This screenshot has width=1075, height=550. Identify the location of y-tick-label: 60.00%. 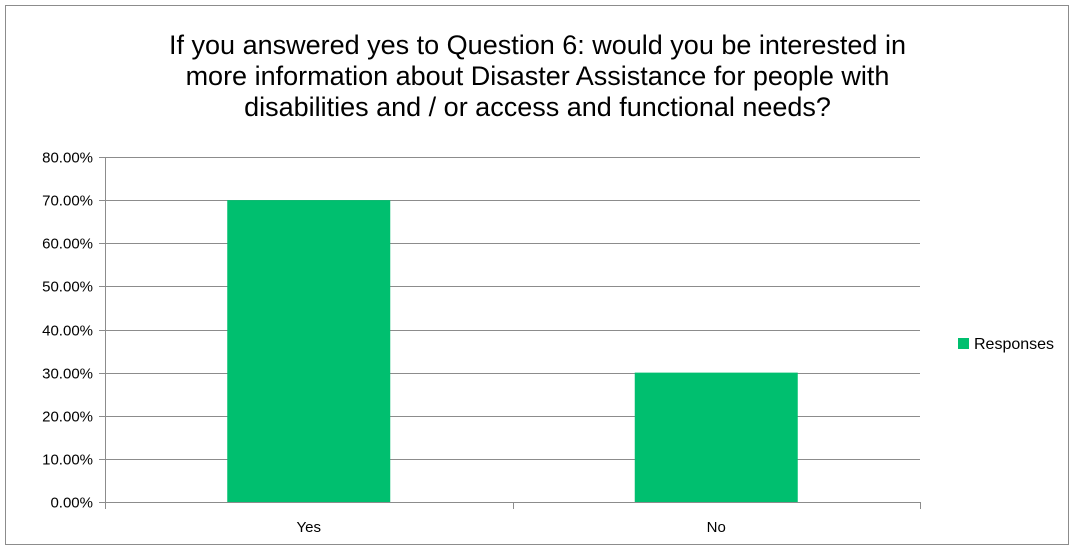
(67, 244).